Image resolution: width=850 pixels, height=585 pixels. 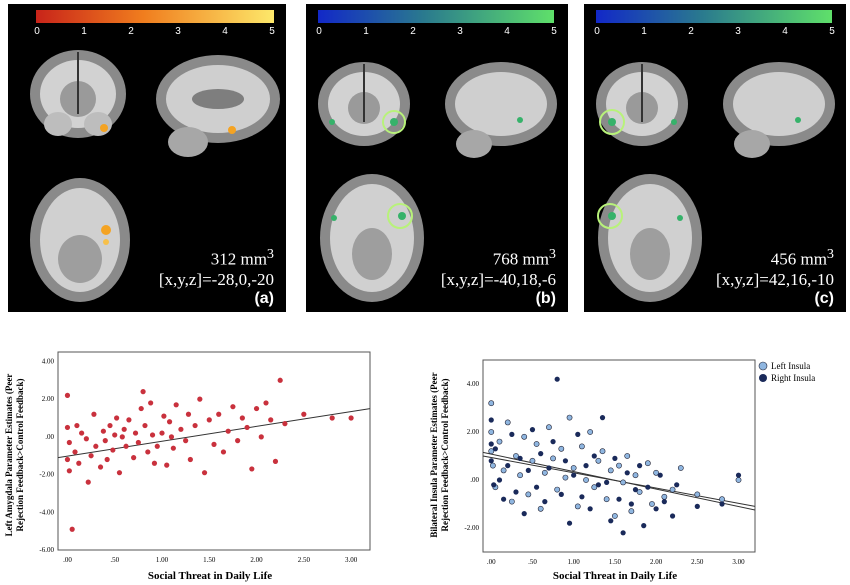 What do you see at coordinates (473, 384) in the screenshot?
I see `y-tick-label: 4.00` at bounding box center [473, 384].